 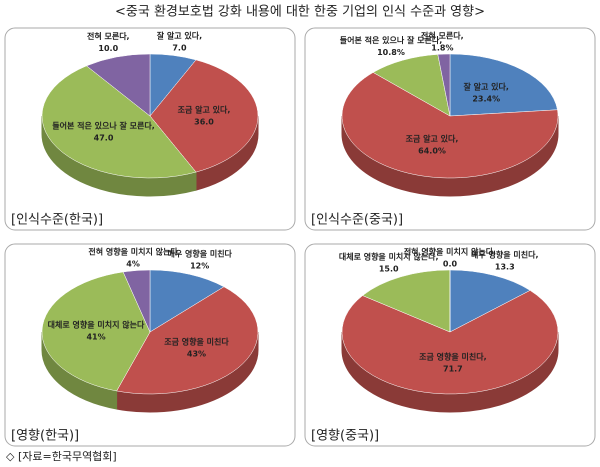 What do you see at coordinates (45, 436) in the screenshot?
I see `panel-title: [영향(한국)]` at bounding box center [45, 436].